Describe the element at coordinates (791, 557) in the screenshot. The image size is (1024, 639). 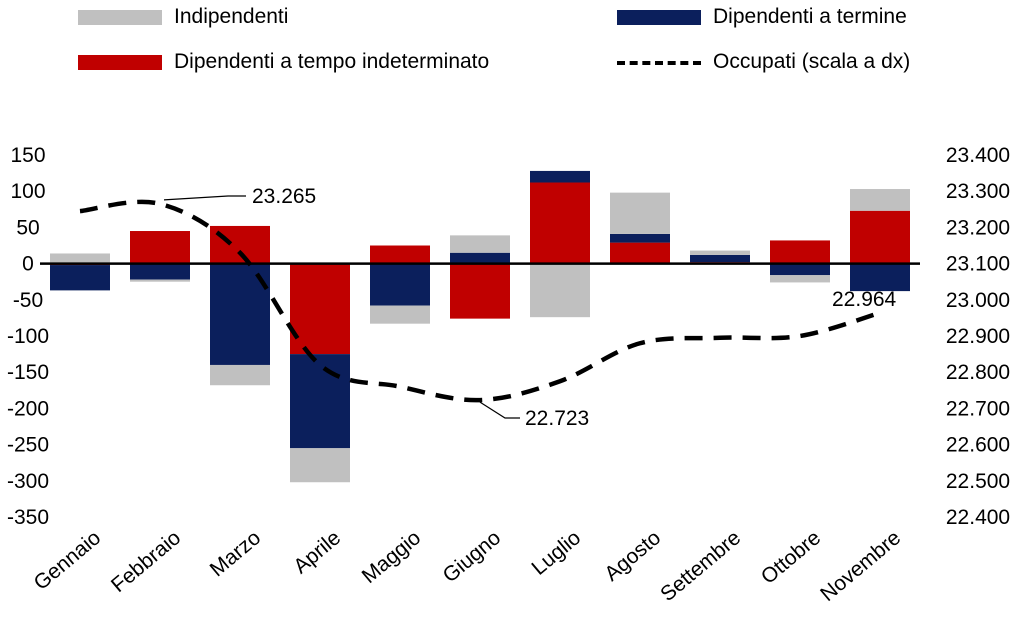
I see `x-tick-label-ottobre: Ottobre` at that location.